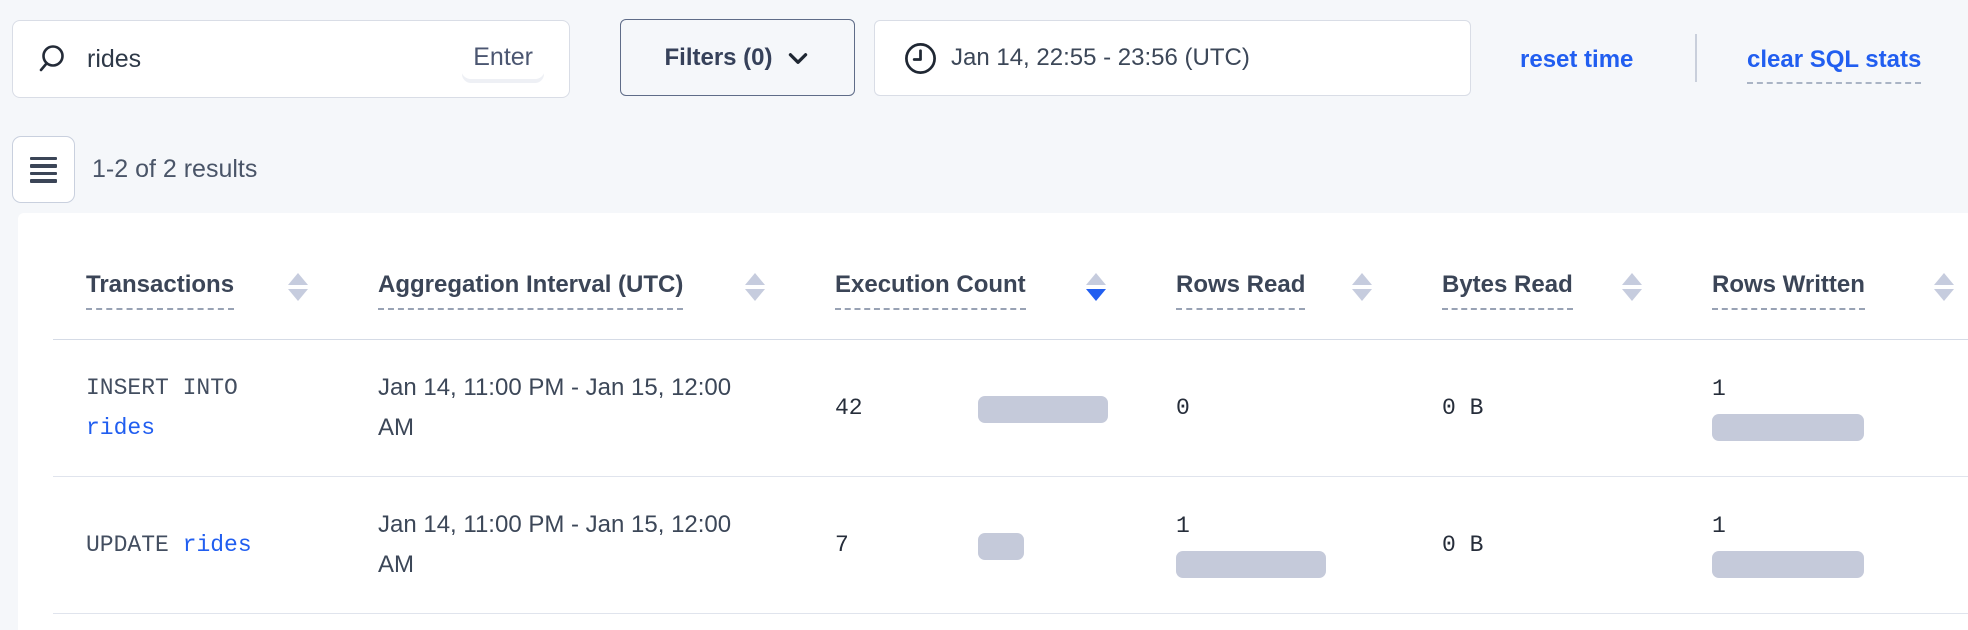 The width and height of the screenshot is (1968, 630). What do you see at coordinates (162, 388) in the screenshot?
I see `sql-keyword: INSERT INTO` at bounding box center [162, 388].